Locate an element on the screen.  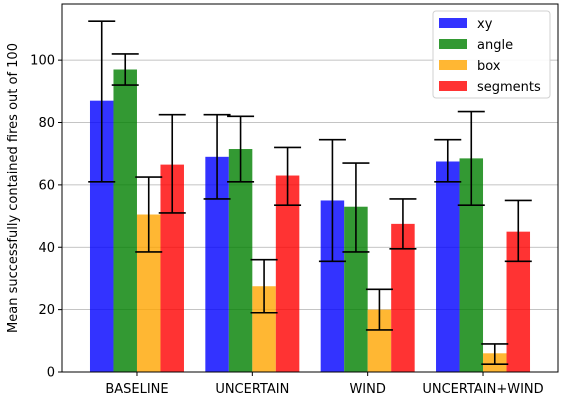
legend: xy angle box segments is located at coordinates (491, 54).